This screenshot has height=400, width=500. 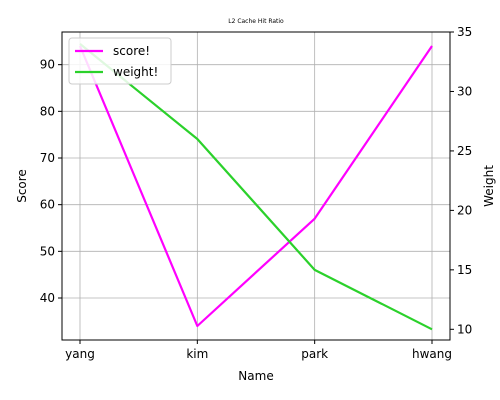 What do you see at coordinates (51, 181) in the screenshot?
I see `y-axis-left: 40 50 60 70 80 90` at bounding box center [51, 181].